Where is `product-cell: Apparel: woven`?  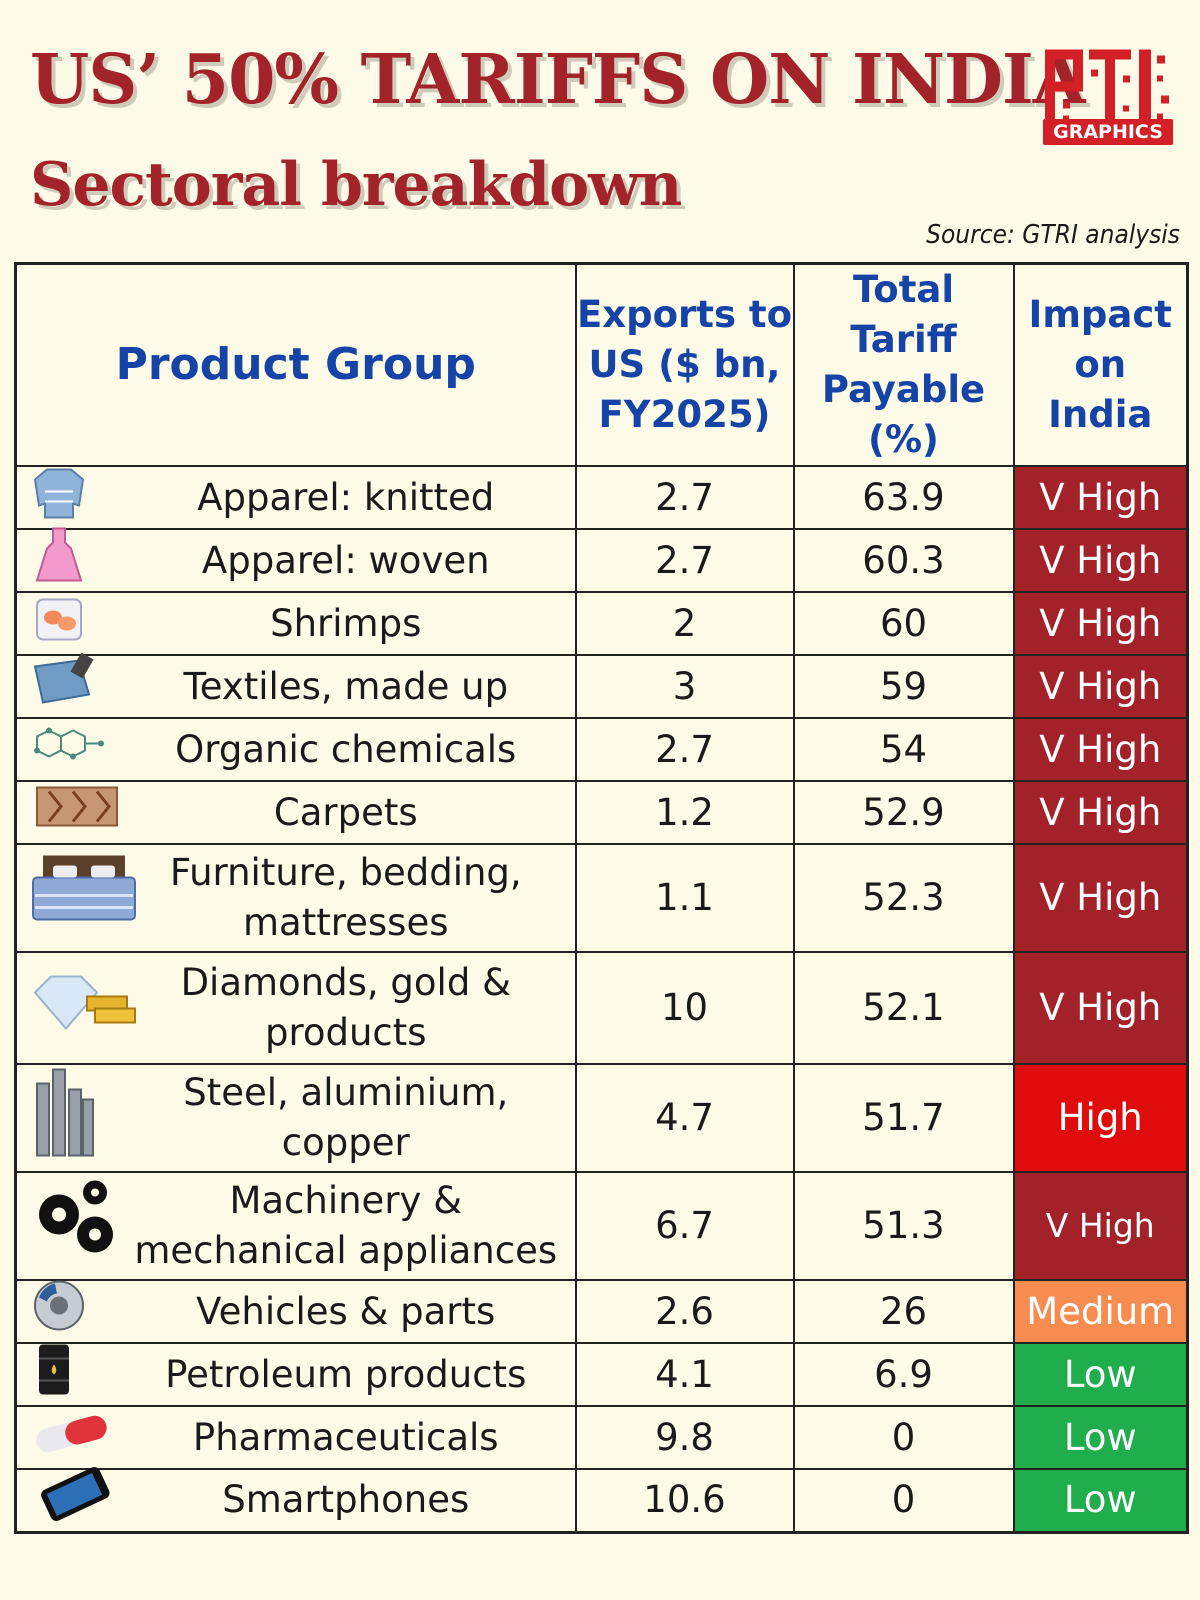 product-cell: Apparel: woven is located at coordinates (295, 560).